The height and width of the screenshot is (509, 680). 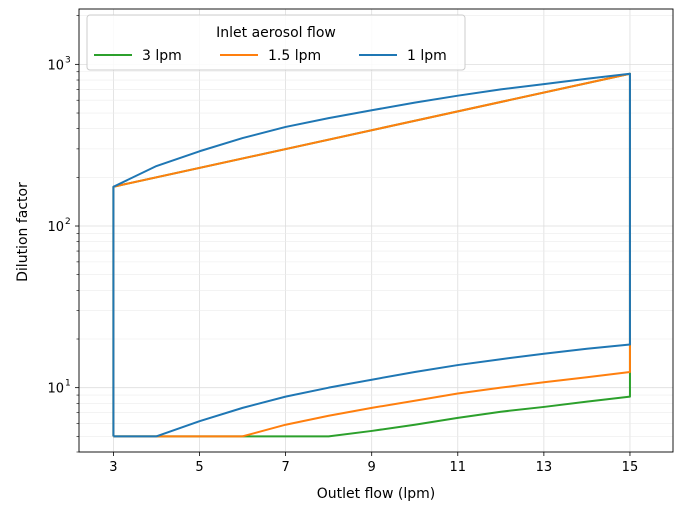 What do you see at coordinates (294, 56) in the screenshot?
I see `legend-label: 1.5 lpm` at bounding box center [294, 56].